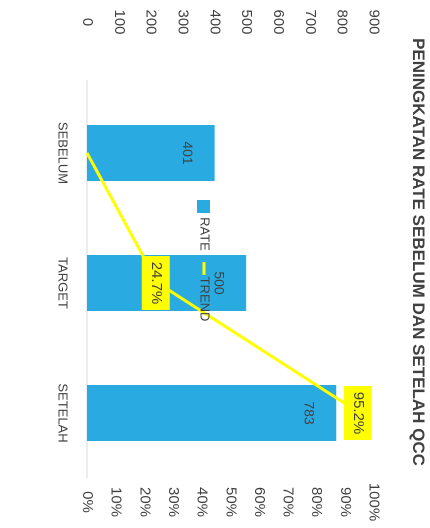  What do you see at coordinates (288, 502) in the screenshot?
I see `secondary-tick-label: 70%` at bounding box center [288, 502].